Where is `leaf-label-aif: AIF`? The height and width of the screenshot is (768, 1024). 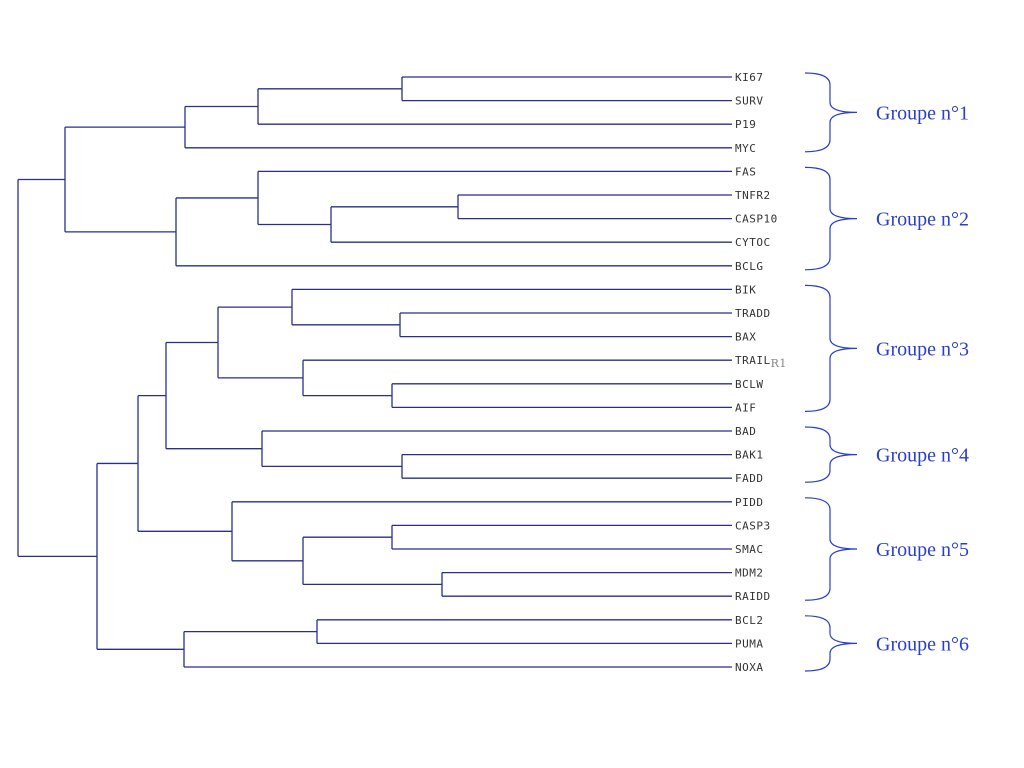 leaf-label-aif: AIF is located at coordinates (745, 407).